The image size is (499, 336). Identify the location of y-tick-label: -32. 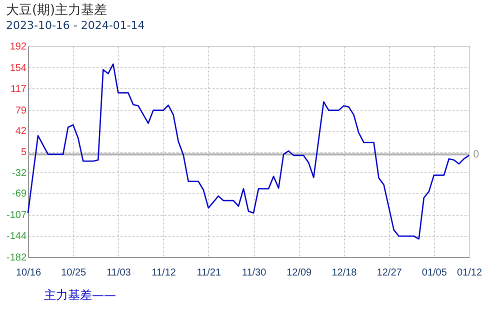
(19, 173).